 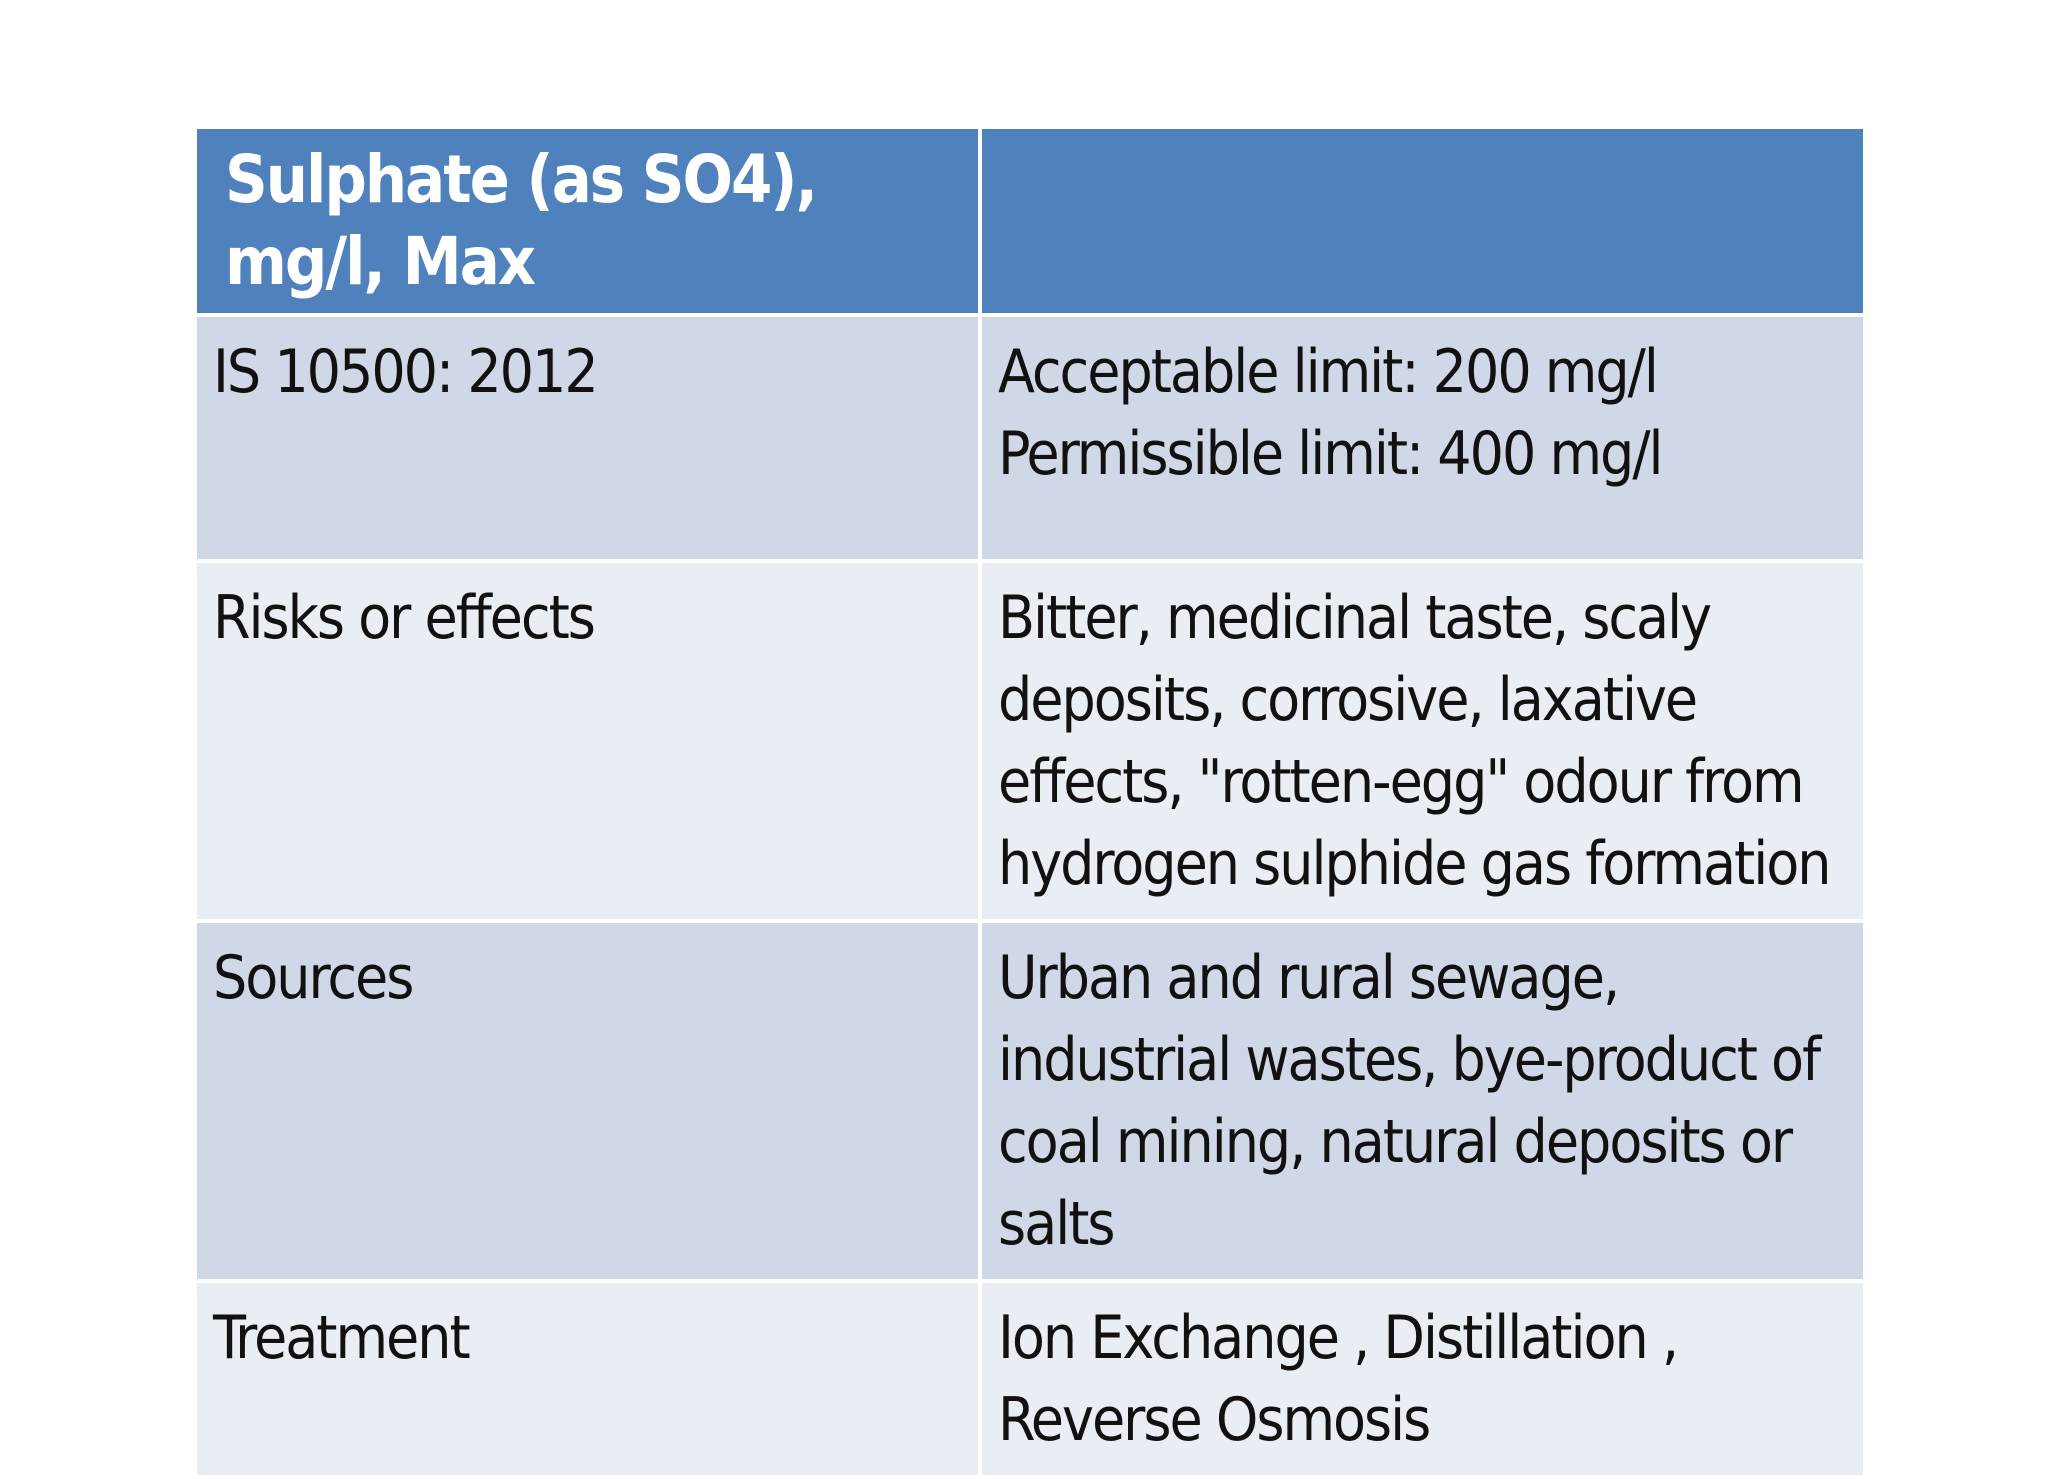 I want to click on acceptable-limit-text: Acceptable limit: 200 mg/l, so click(x=1328, y=372).